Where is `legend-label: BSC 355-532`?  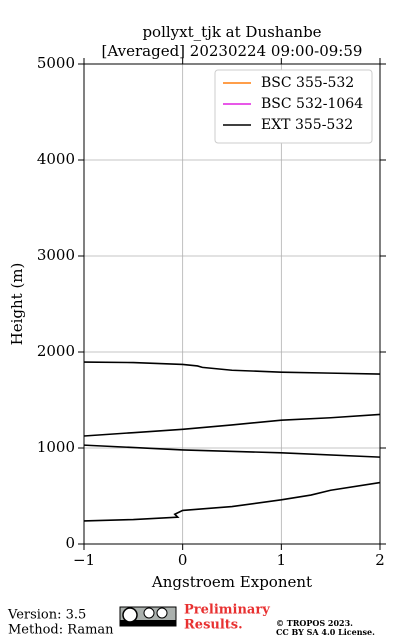
legend-label: BSC 355-532 is located at coordinates (307, 83).